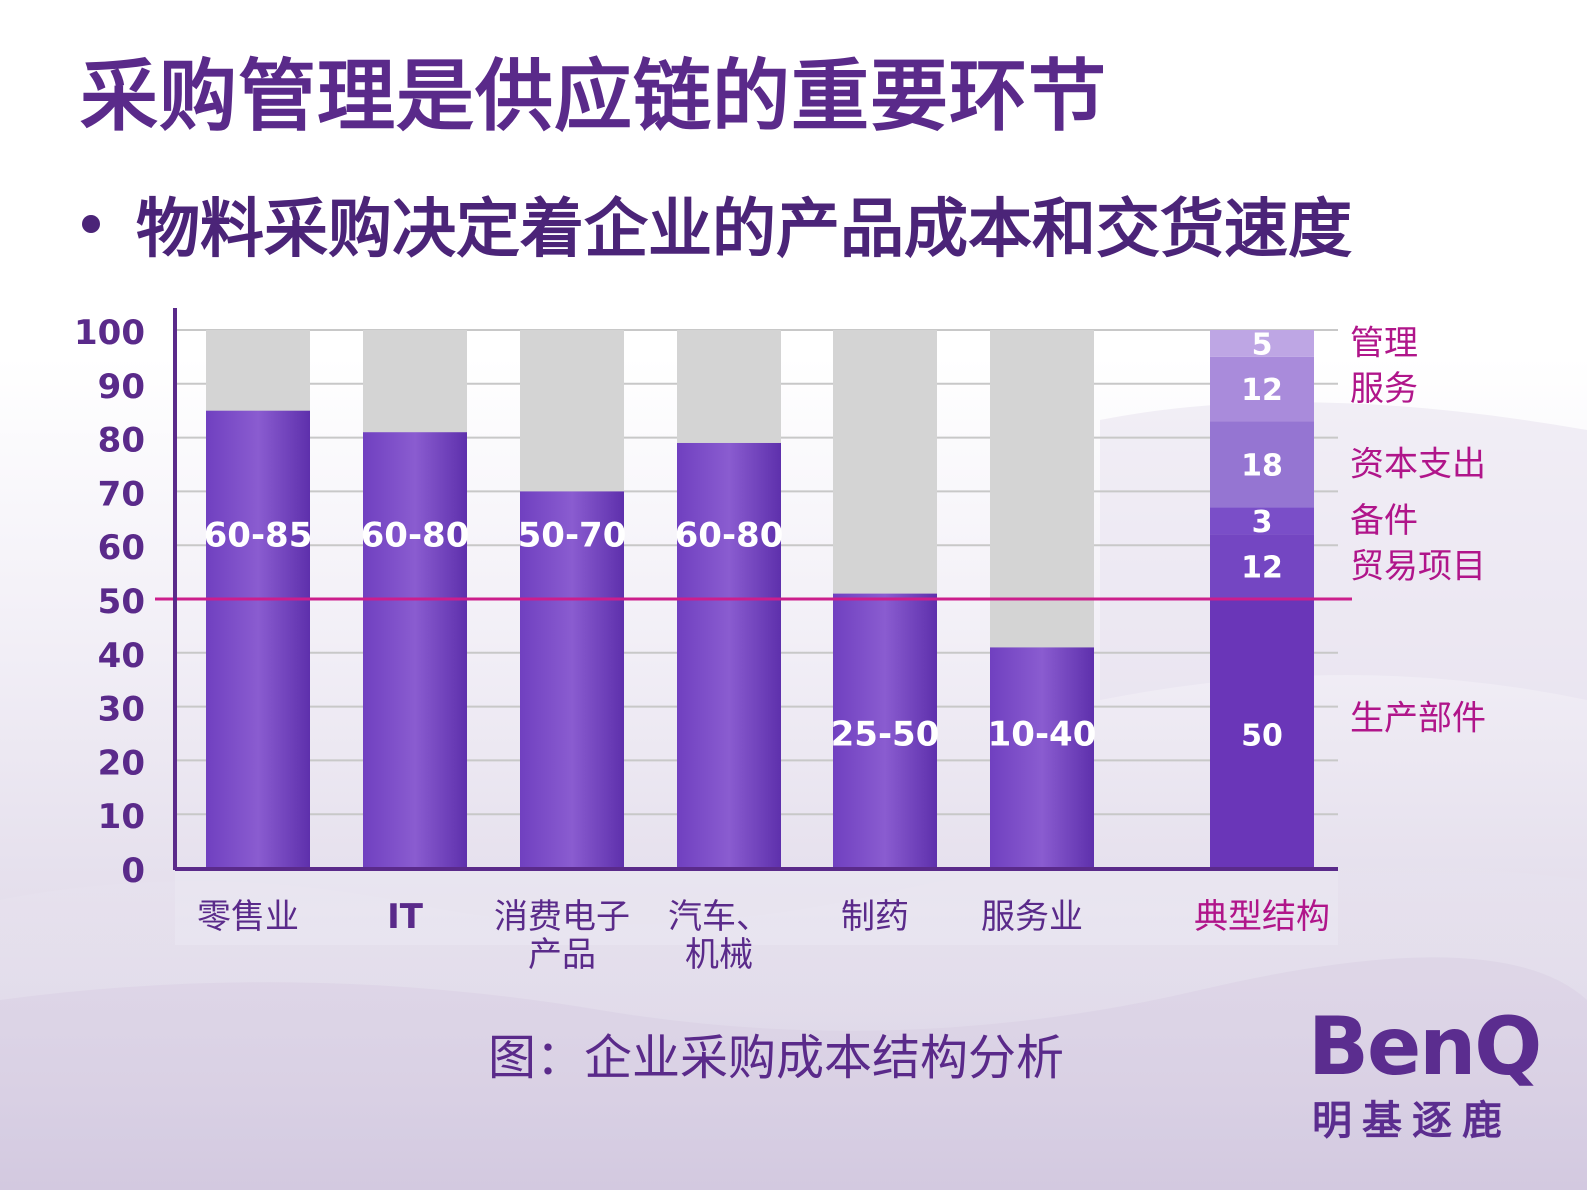  Describe the element at coordinates (562, 955) in the screenshot. I see `x-category-label: 产品` at that location.